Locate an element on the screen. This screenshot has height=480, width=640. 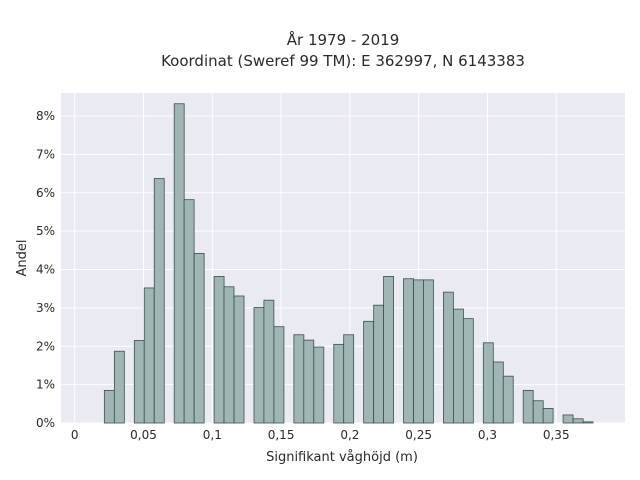
x-axis-ticks: 0 0,05 0,1 0,15 0,2 0,25 0,3 0,35 is located at coordinates (320, 435).